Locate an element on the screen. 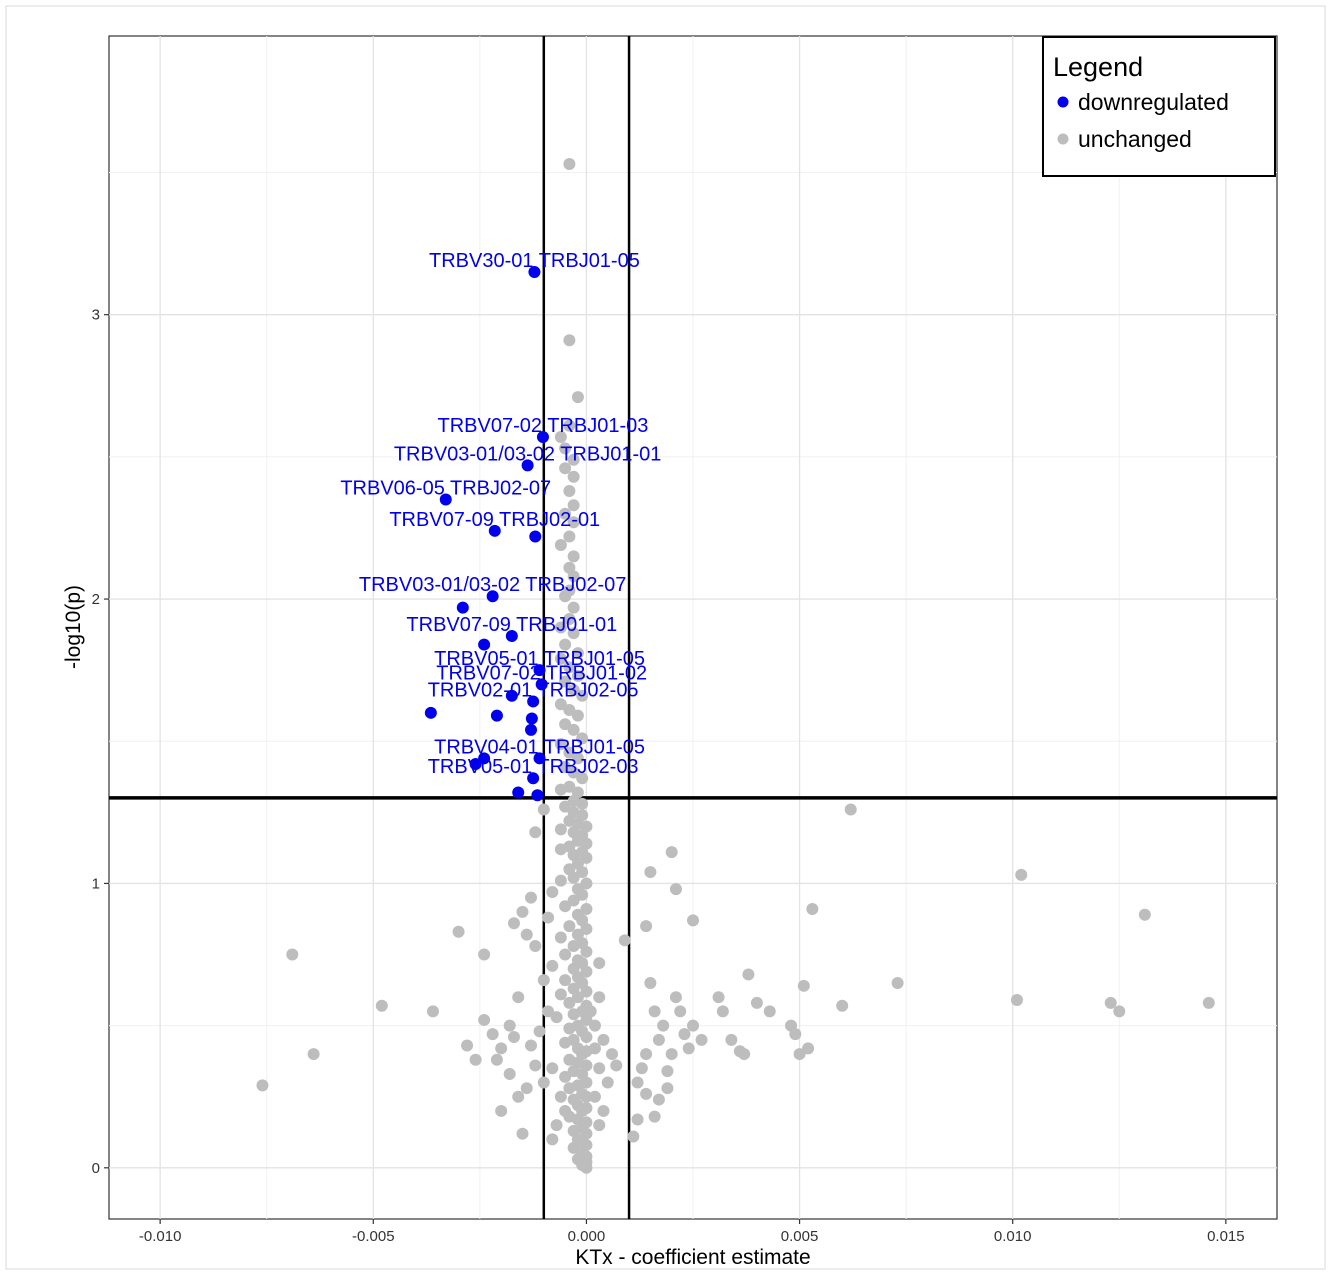 The width and height of the screenshot is (1331, 1275). point-label: TRBV07-09 TRBJ01-01 is located at coordinates (511, 625).